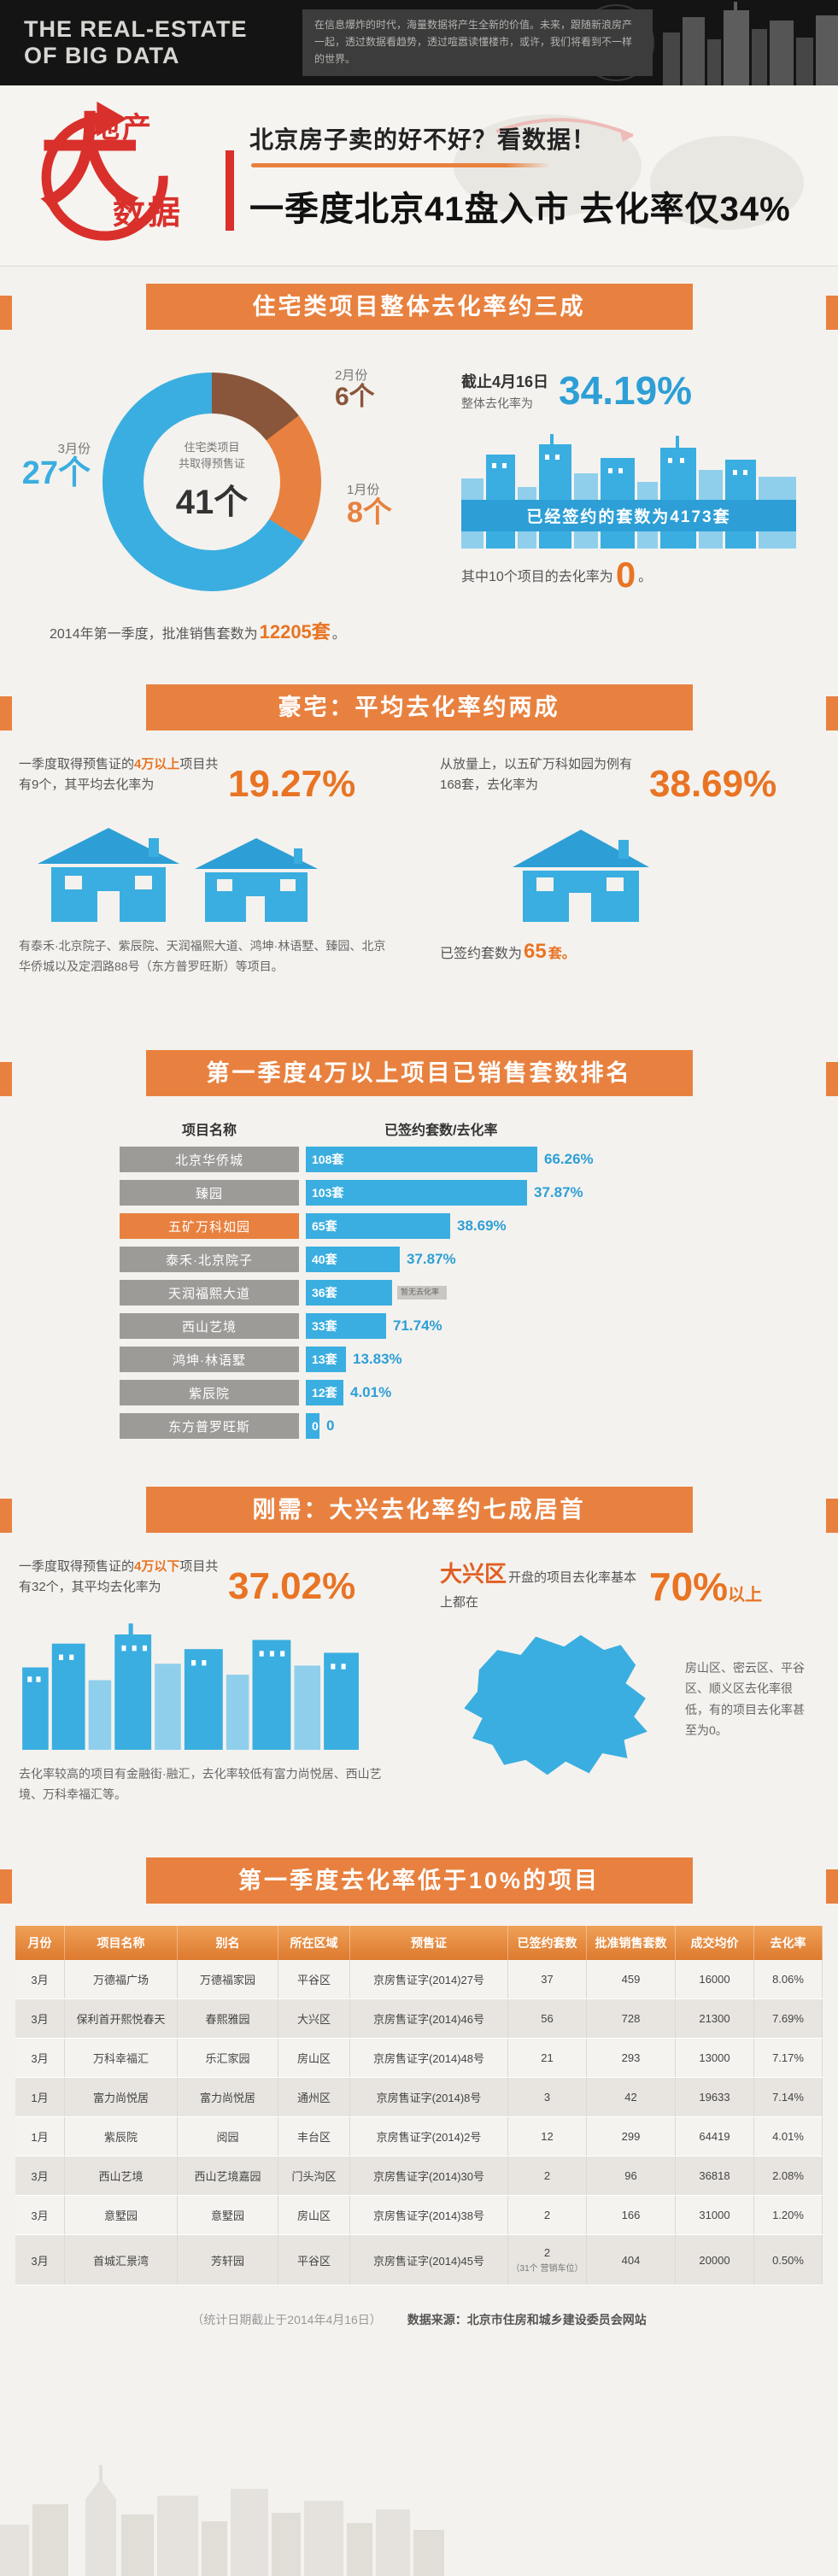  I want to click on section2-banner-row: 豪宅：平均去化率约两成, so click(419, 707).